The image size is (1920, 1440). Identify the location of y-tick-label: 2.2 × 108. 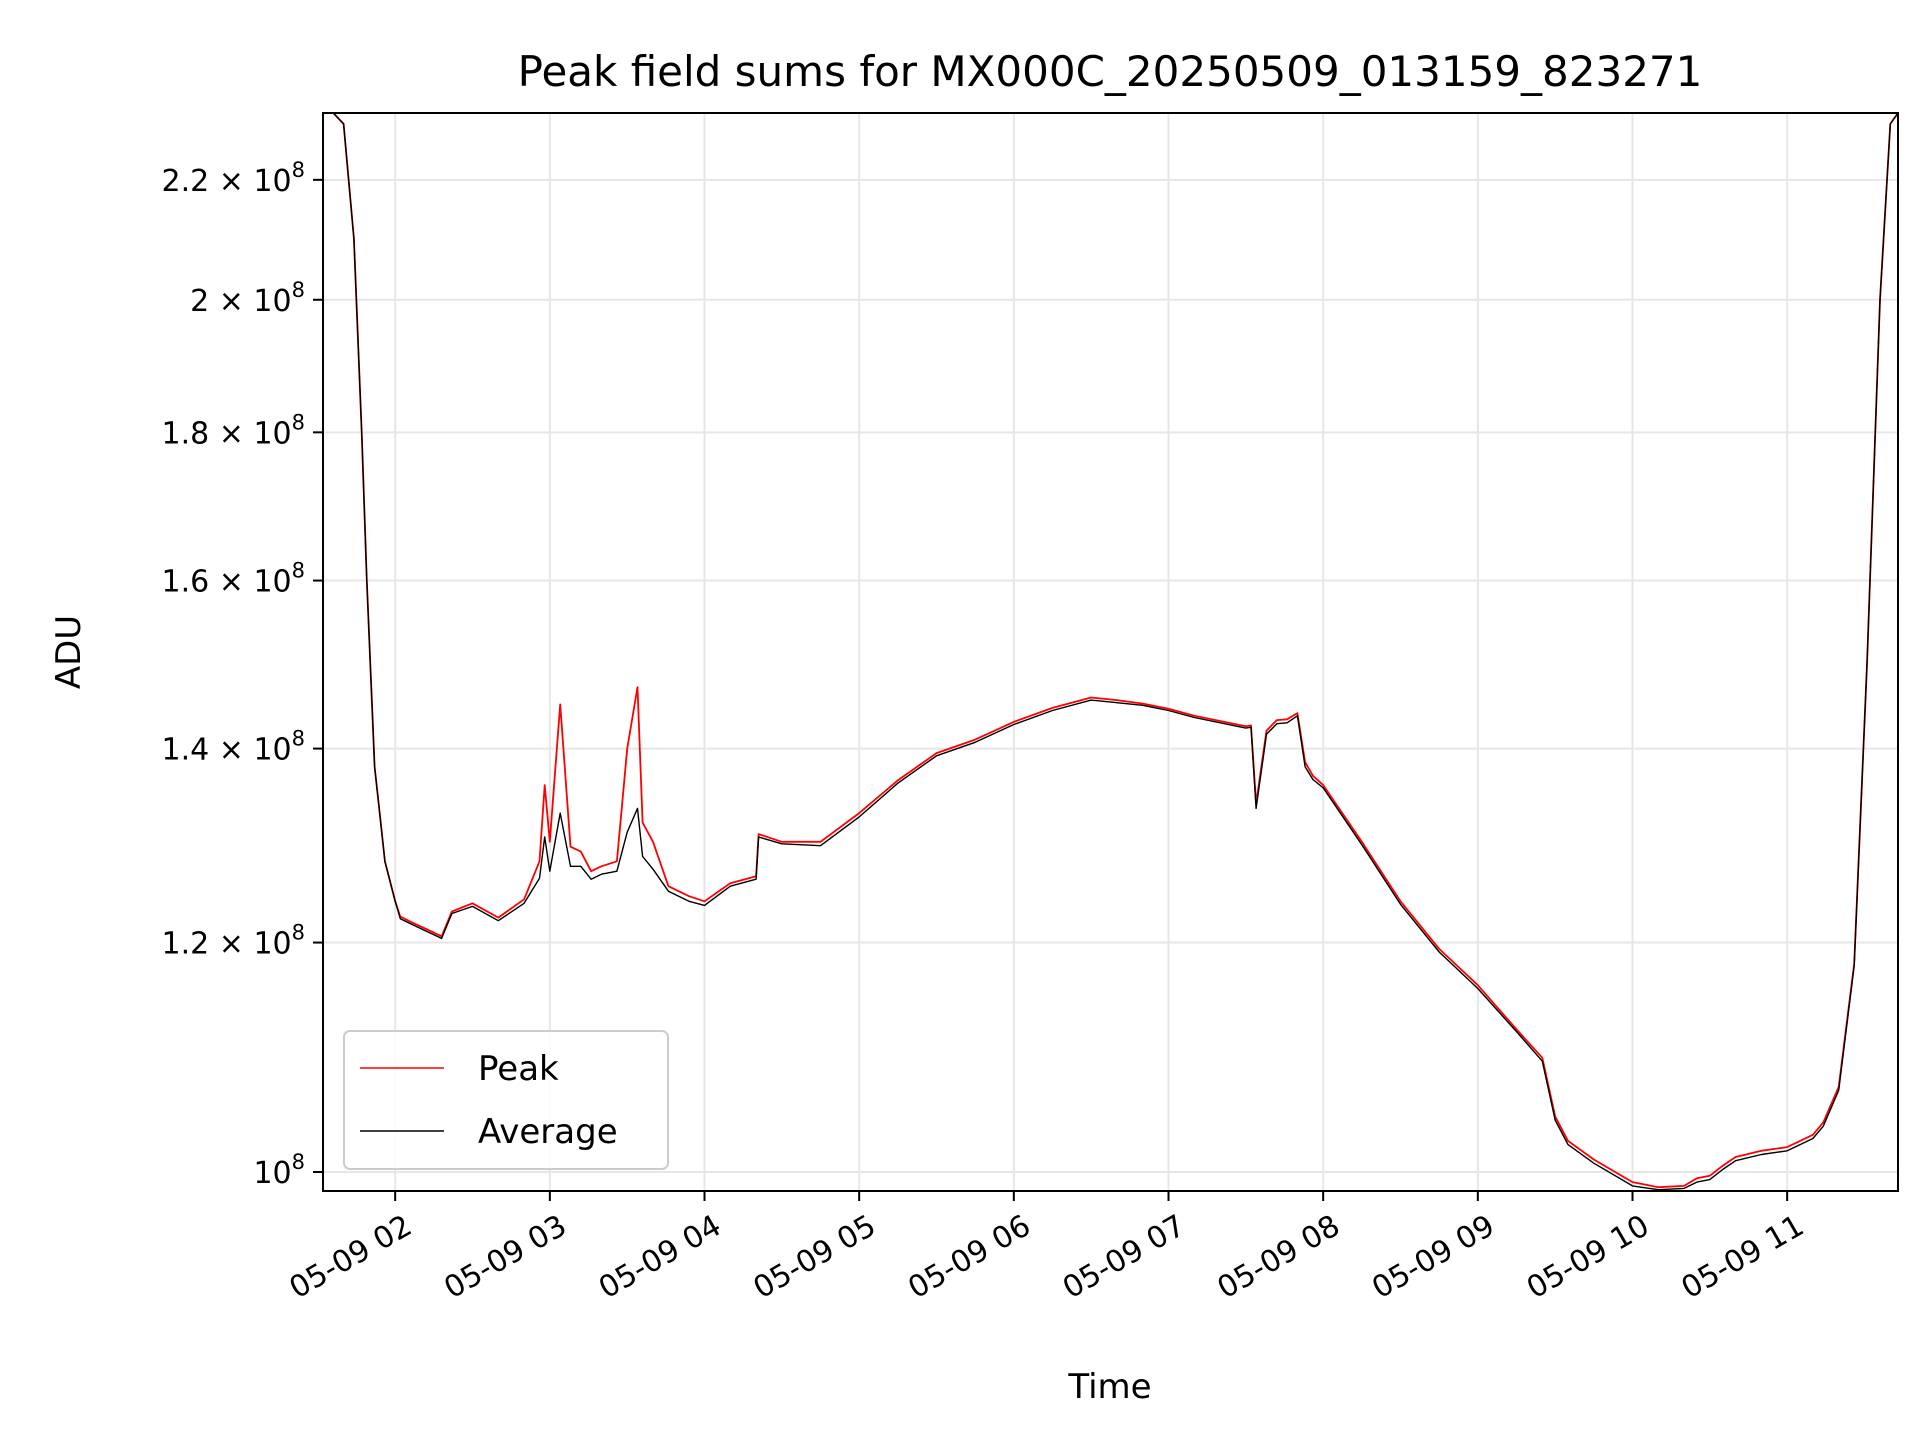
(233, 178).